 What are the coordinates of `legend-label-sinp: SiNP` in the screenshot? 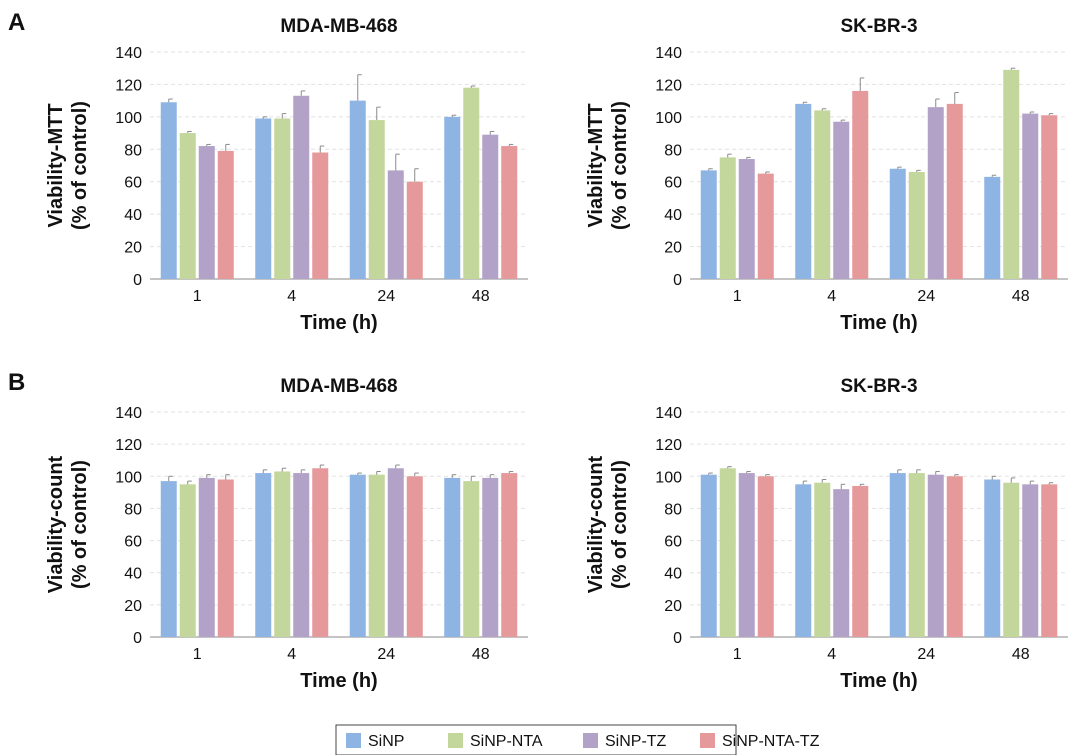 It's located at (386, 741).